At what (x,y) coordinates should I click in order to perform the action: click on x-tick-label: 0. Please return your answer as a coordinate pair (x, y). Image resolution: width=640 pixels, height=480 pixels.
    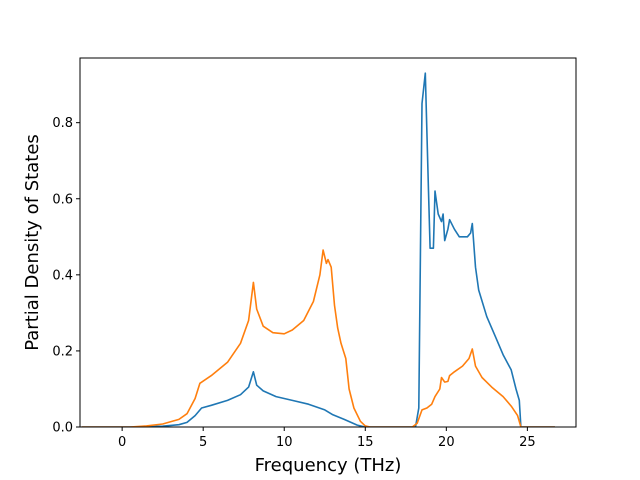
    Looking at the image, I should click on (122, 442).